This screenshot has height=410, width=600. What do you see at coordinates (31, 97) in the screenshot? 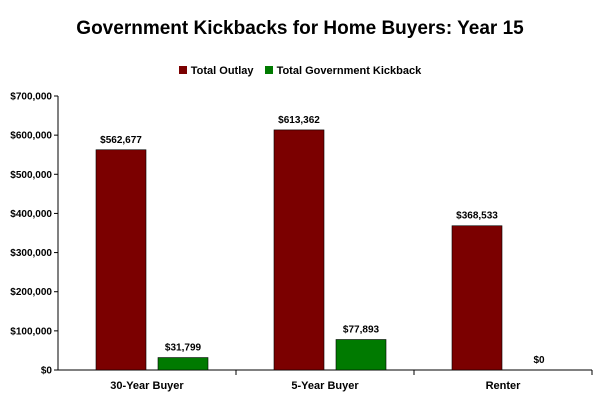
I see `y-tick-label: $700,000` at bounding box center [31, 97].